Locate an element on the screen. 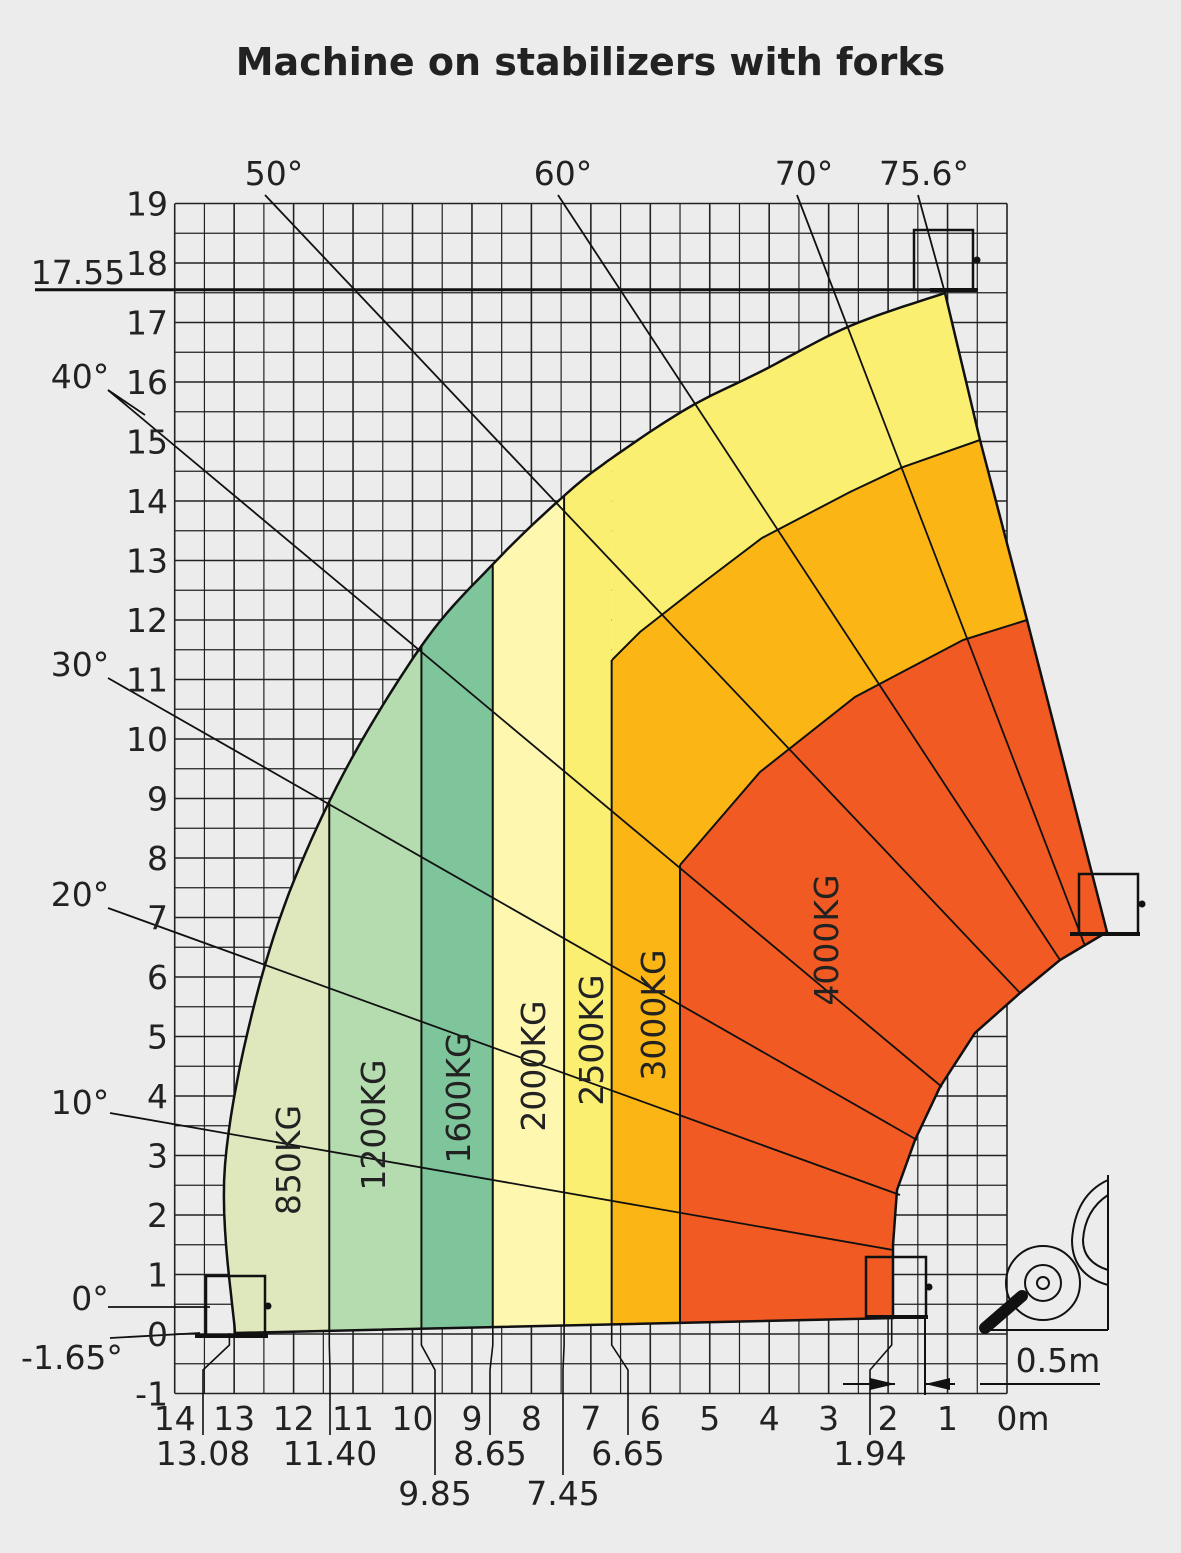 The image size is (1181, 1553). x-tick-label: 9 is located at coordinates (471, 1418).